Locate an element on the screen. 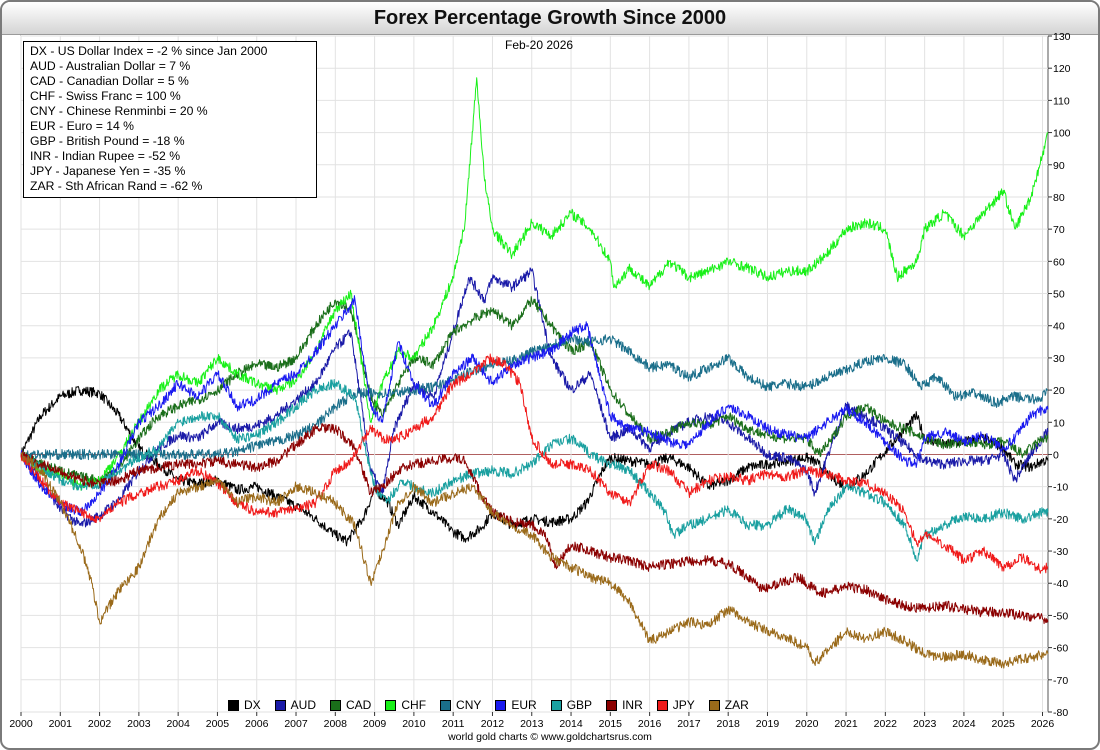  y-tick-label: -80 is located at coordinates (1060, 713).